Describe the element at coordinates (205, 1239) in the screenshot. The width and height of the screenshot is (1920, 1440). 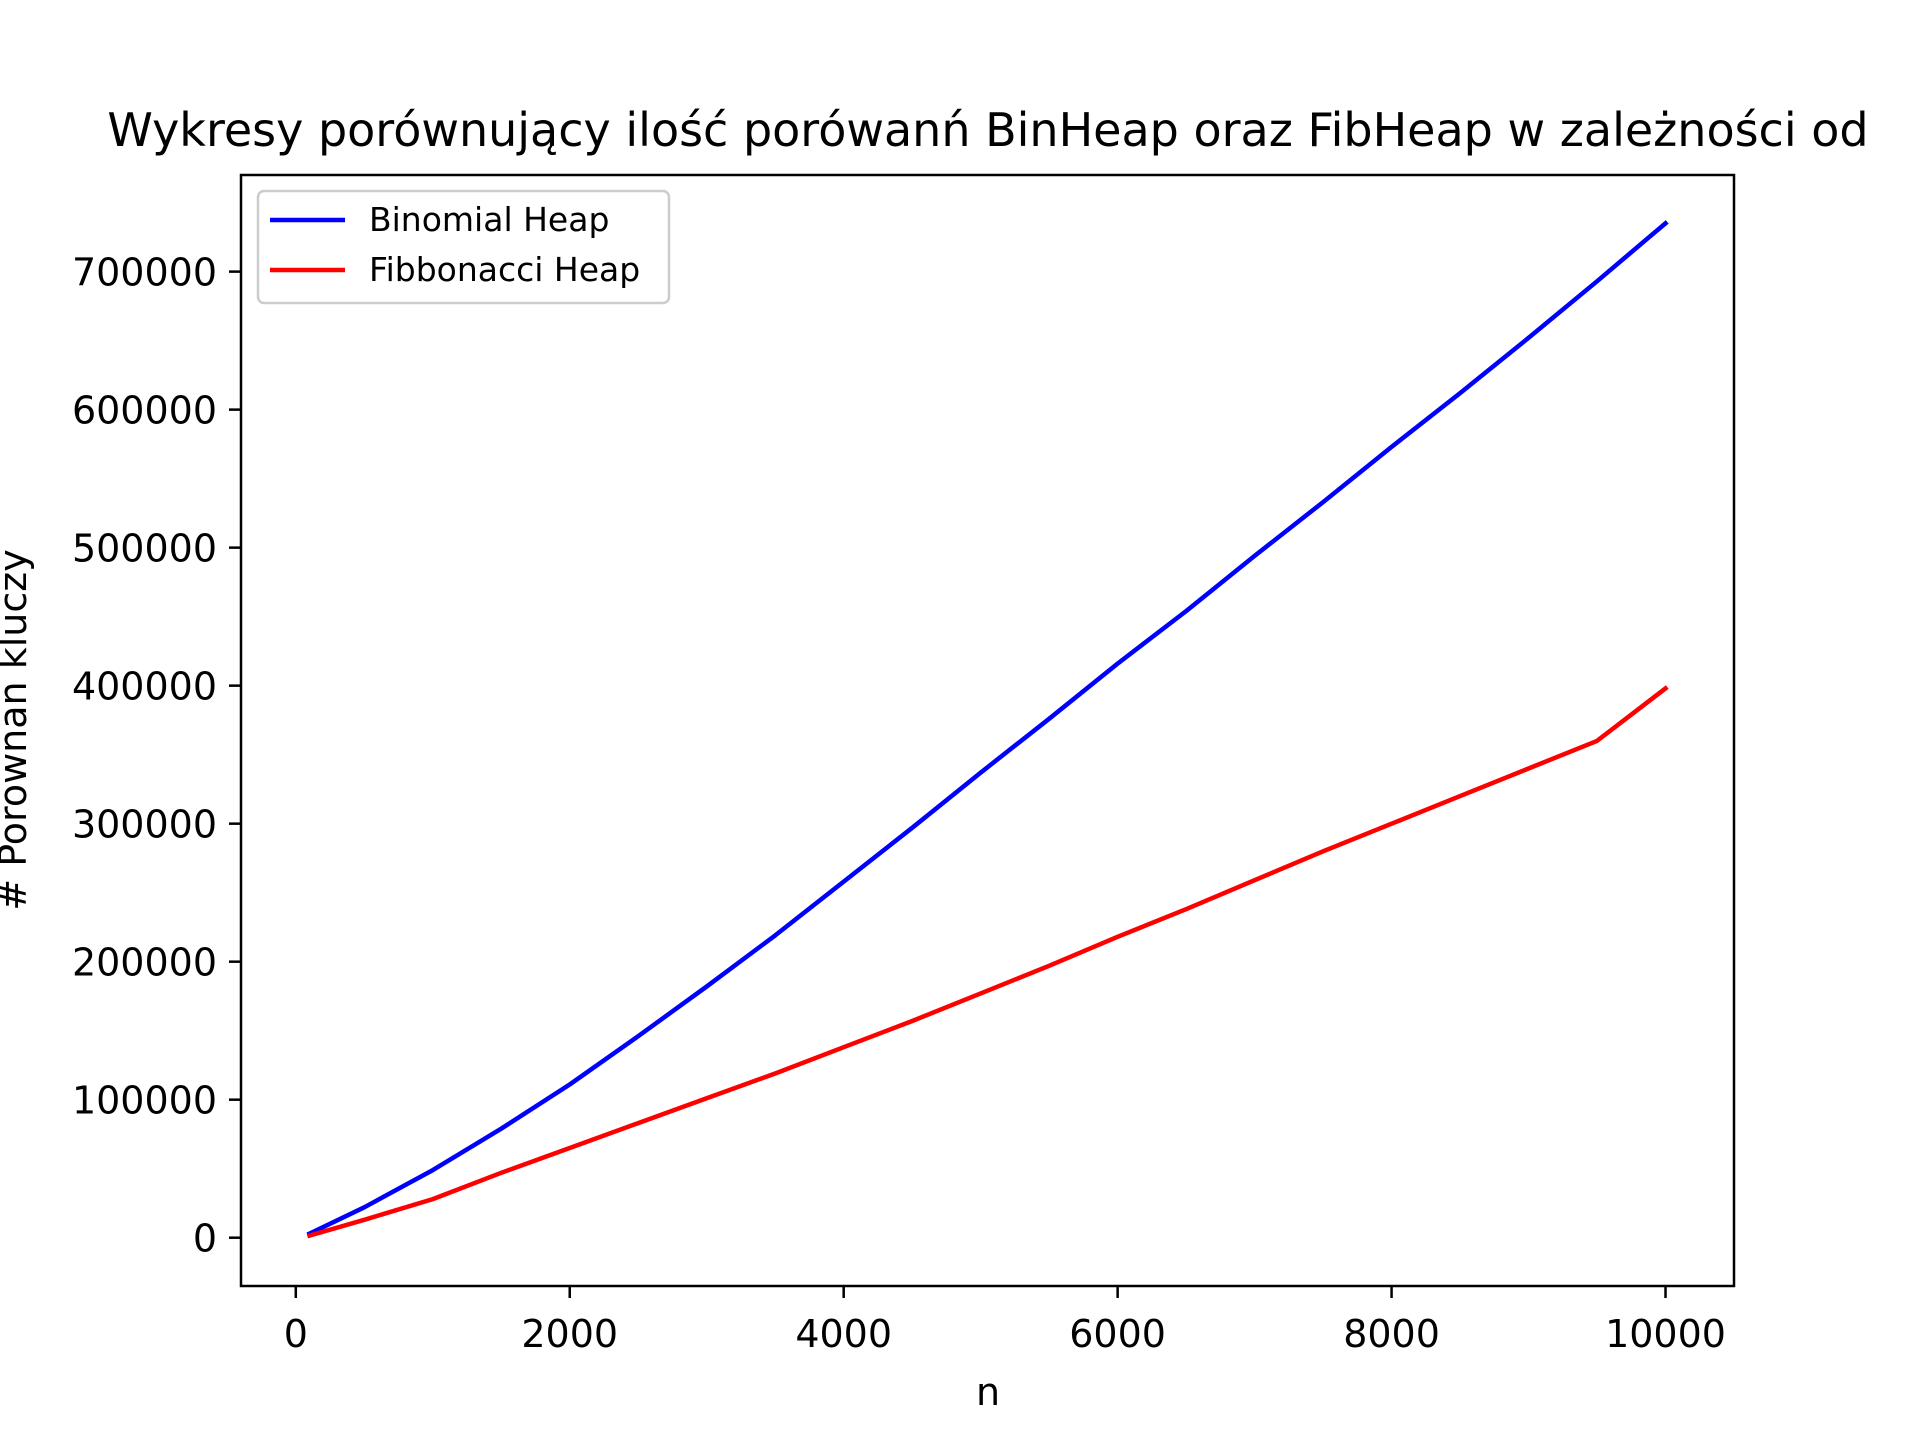
I see `y-tick-label: 0` at that location.